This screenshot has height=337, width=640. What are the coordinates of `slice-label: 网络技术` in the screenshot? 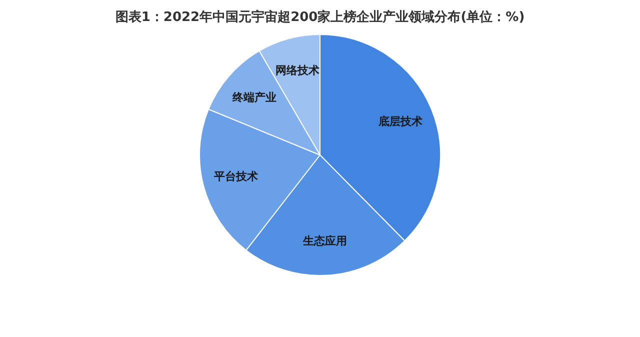 It's located at (297, 71).